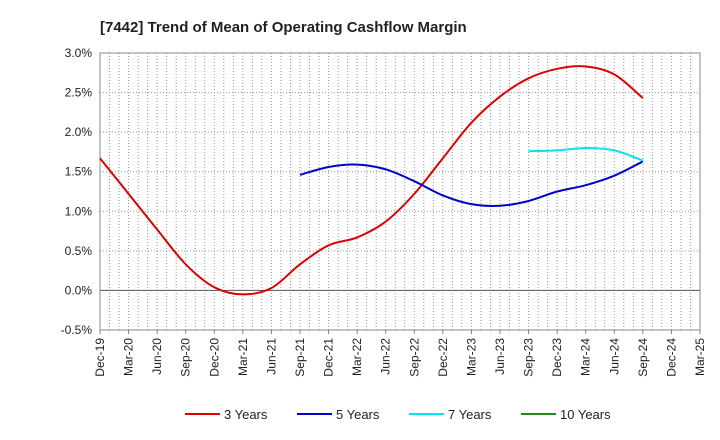 This screenshot has height=440, width=720. Describe the element at coordinates (246, 414) in the screenshot. I see `legend-label-3-years: 3 Years` at that location.